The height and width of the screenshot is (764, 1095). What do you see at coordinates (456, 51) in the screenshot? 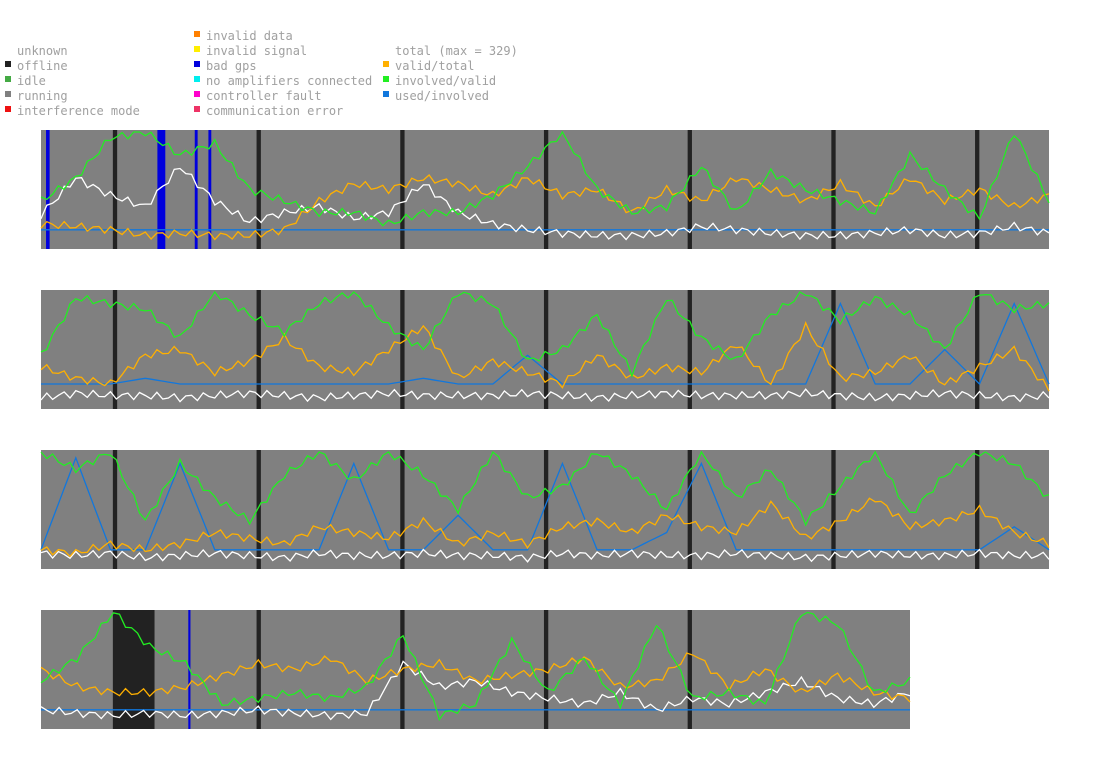
I see `legend-label: total (max = 329)` at bounding box center [456, 51].